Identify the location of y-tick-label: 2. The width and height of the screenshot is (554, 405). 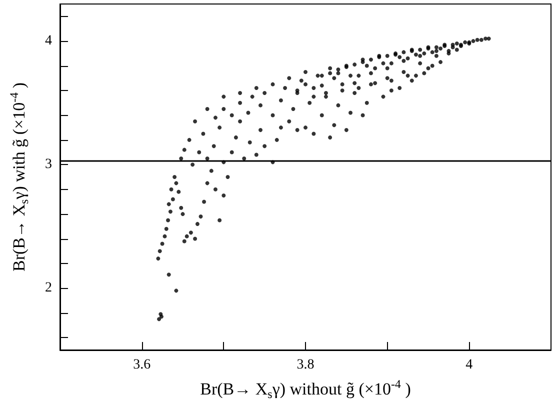
(48, 288).